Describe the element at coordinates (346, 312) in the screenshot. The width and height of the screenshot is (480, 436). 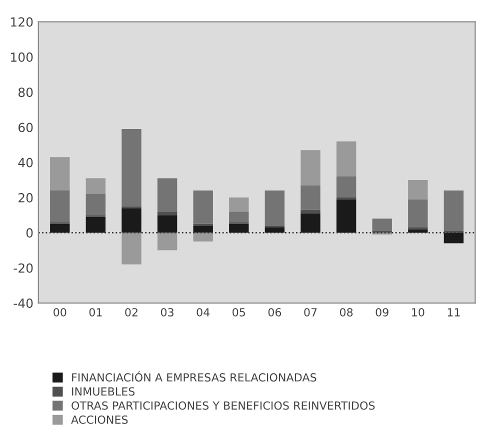
I see `x-tick-label: 08` at that location.